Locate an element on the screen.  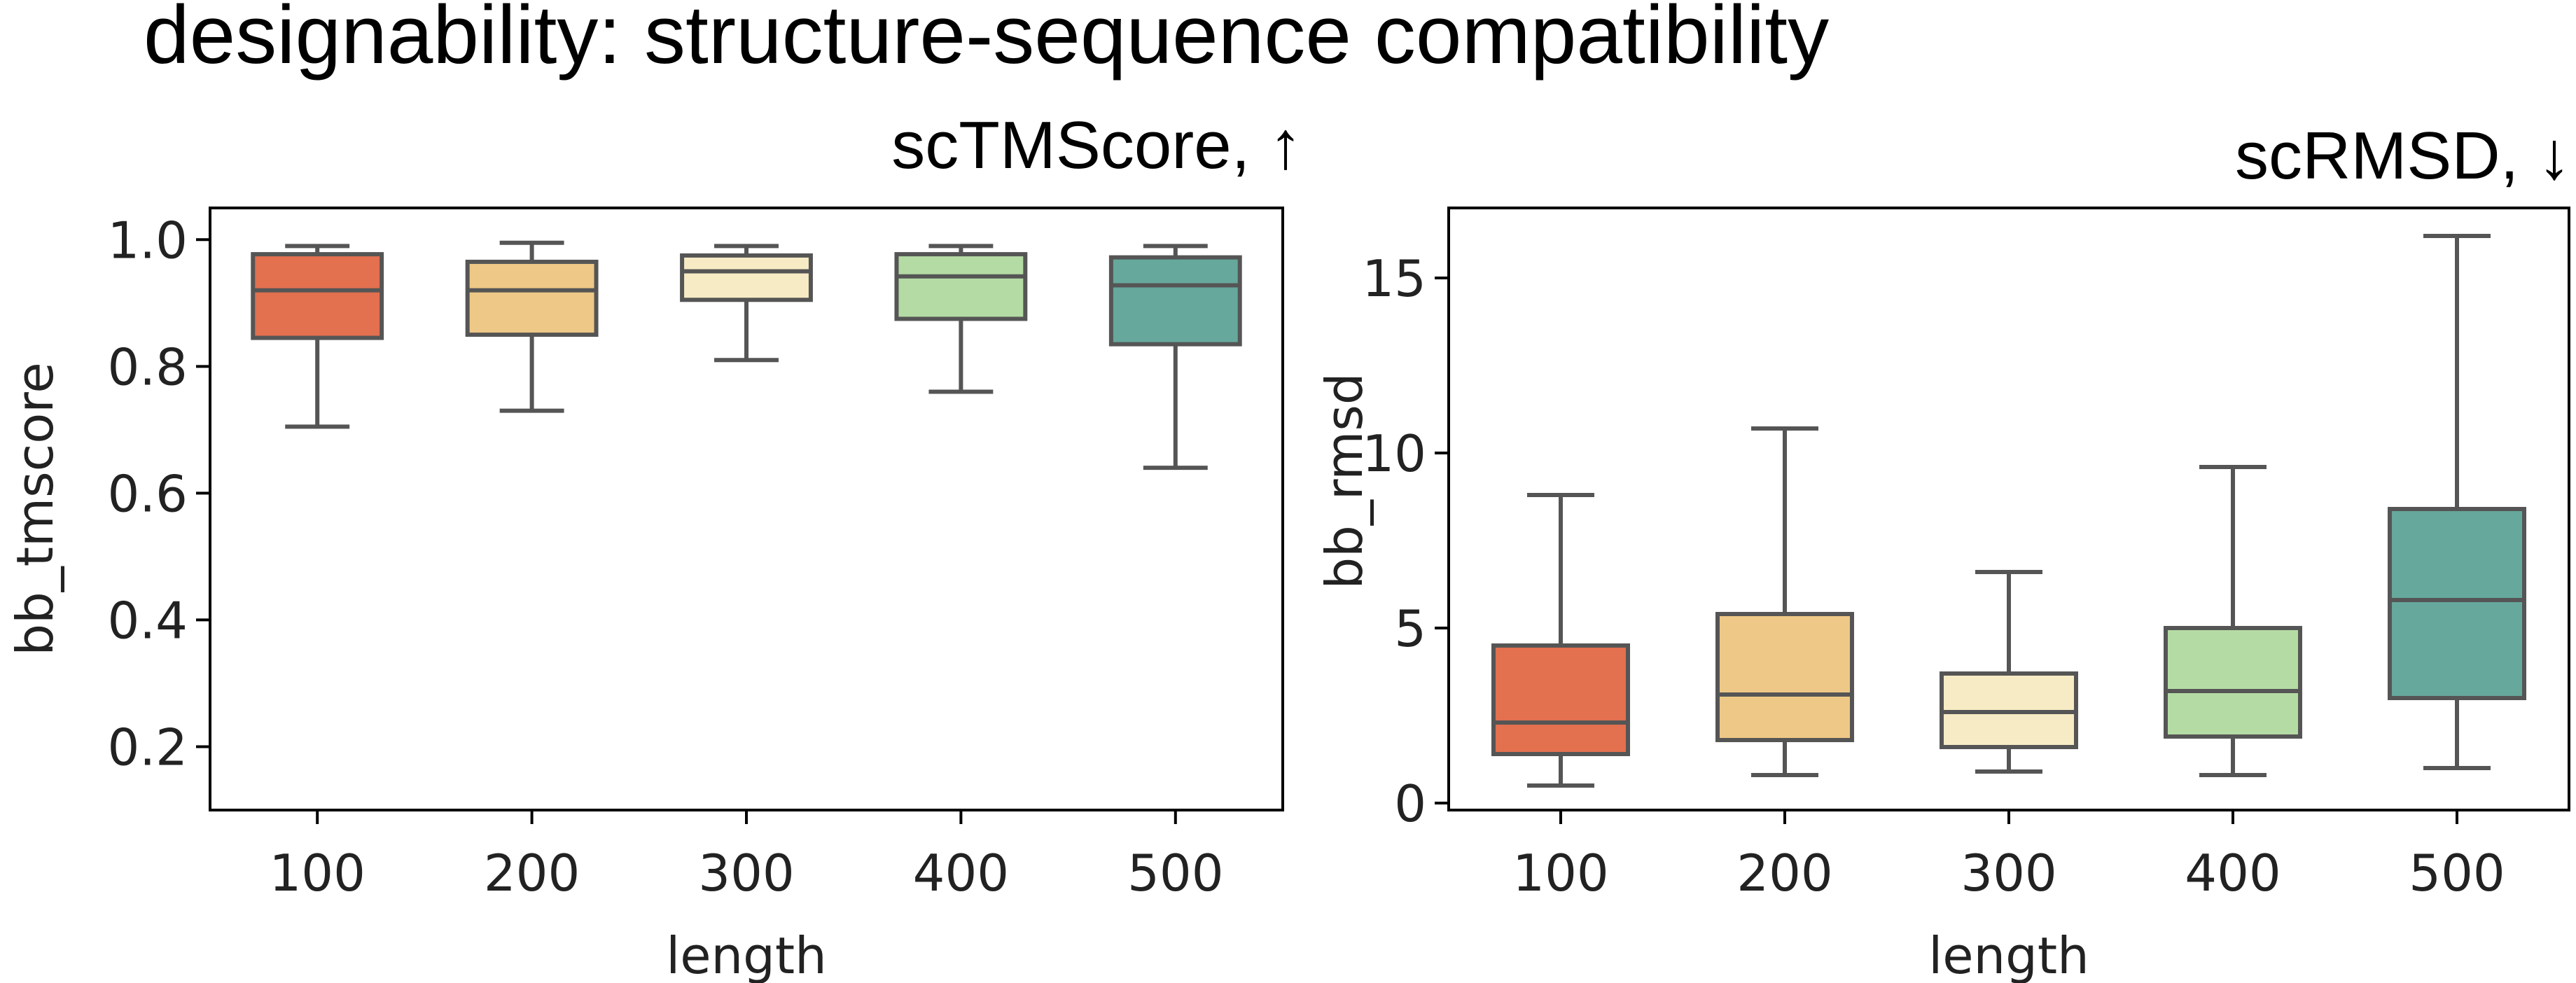
chart-2-subtitle: scRMSD, ↓ is located at coordinates (2403, 155).